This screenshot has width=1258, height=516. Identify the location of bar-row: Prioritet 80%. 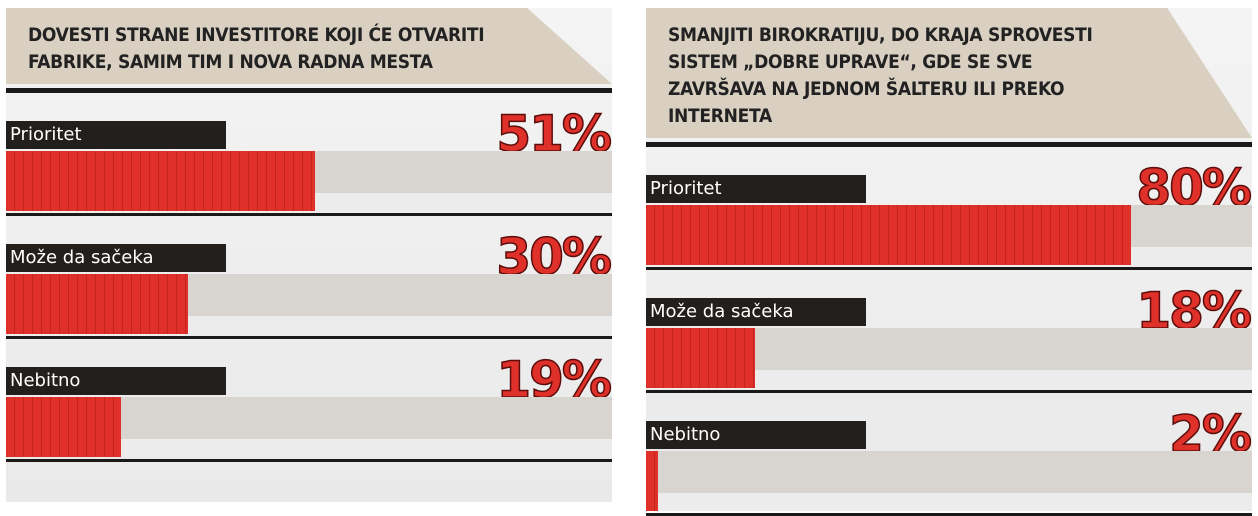
(949, 214).